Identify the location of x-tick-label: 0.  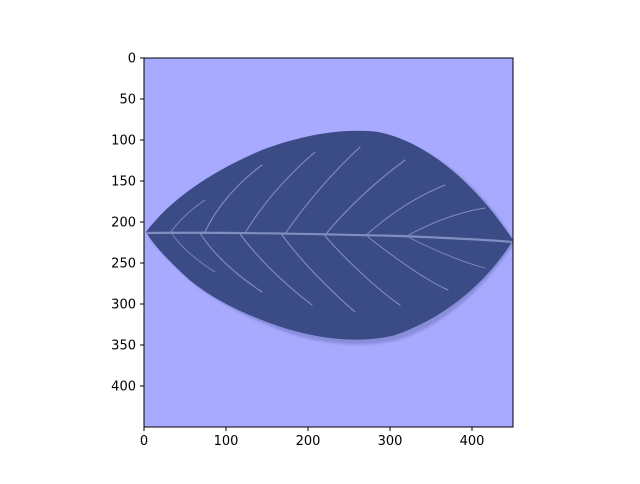
(144, 441).